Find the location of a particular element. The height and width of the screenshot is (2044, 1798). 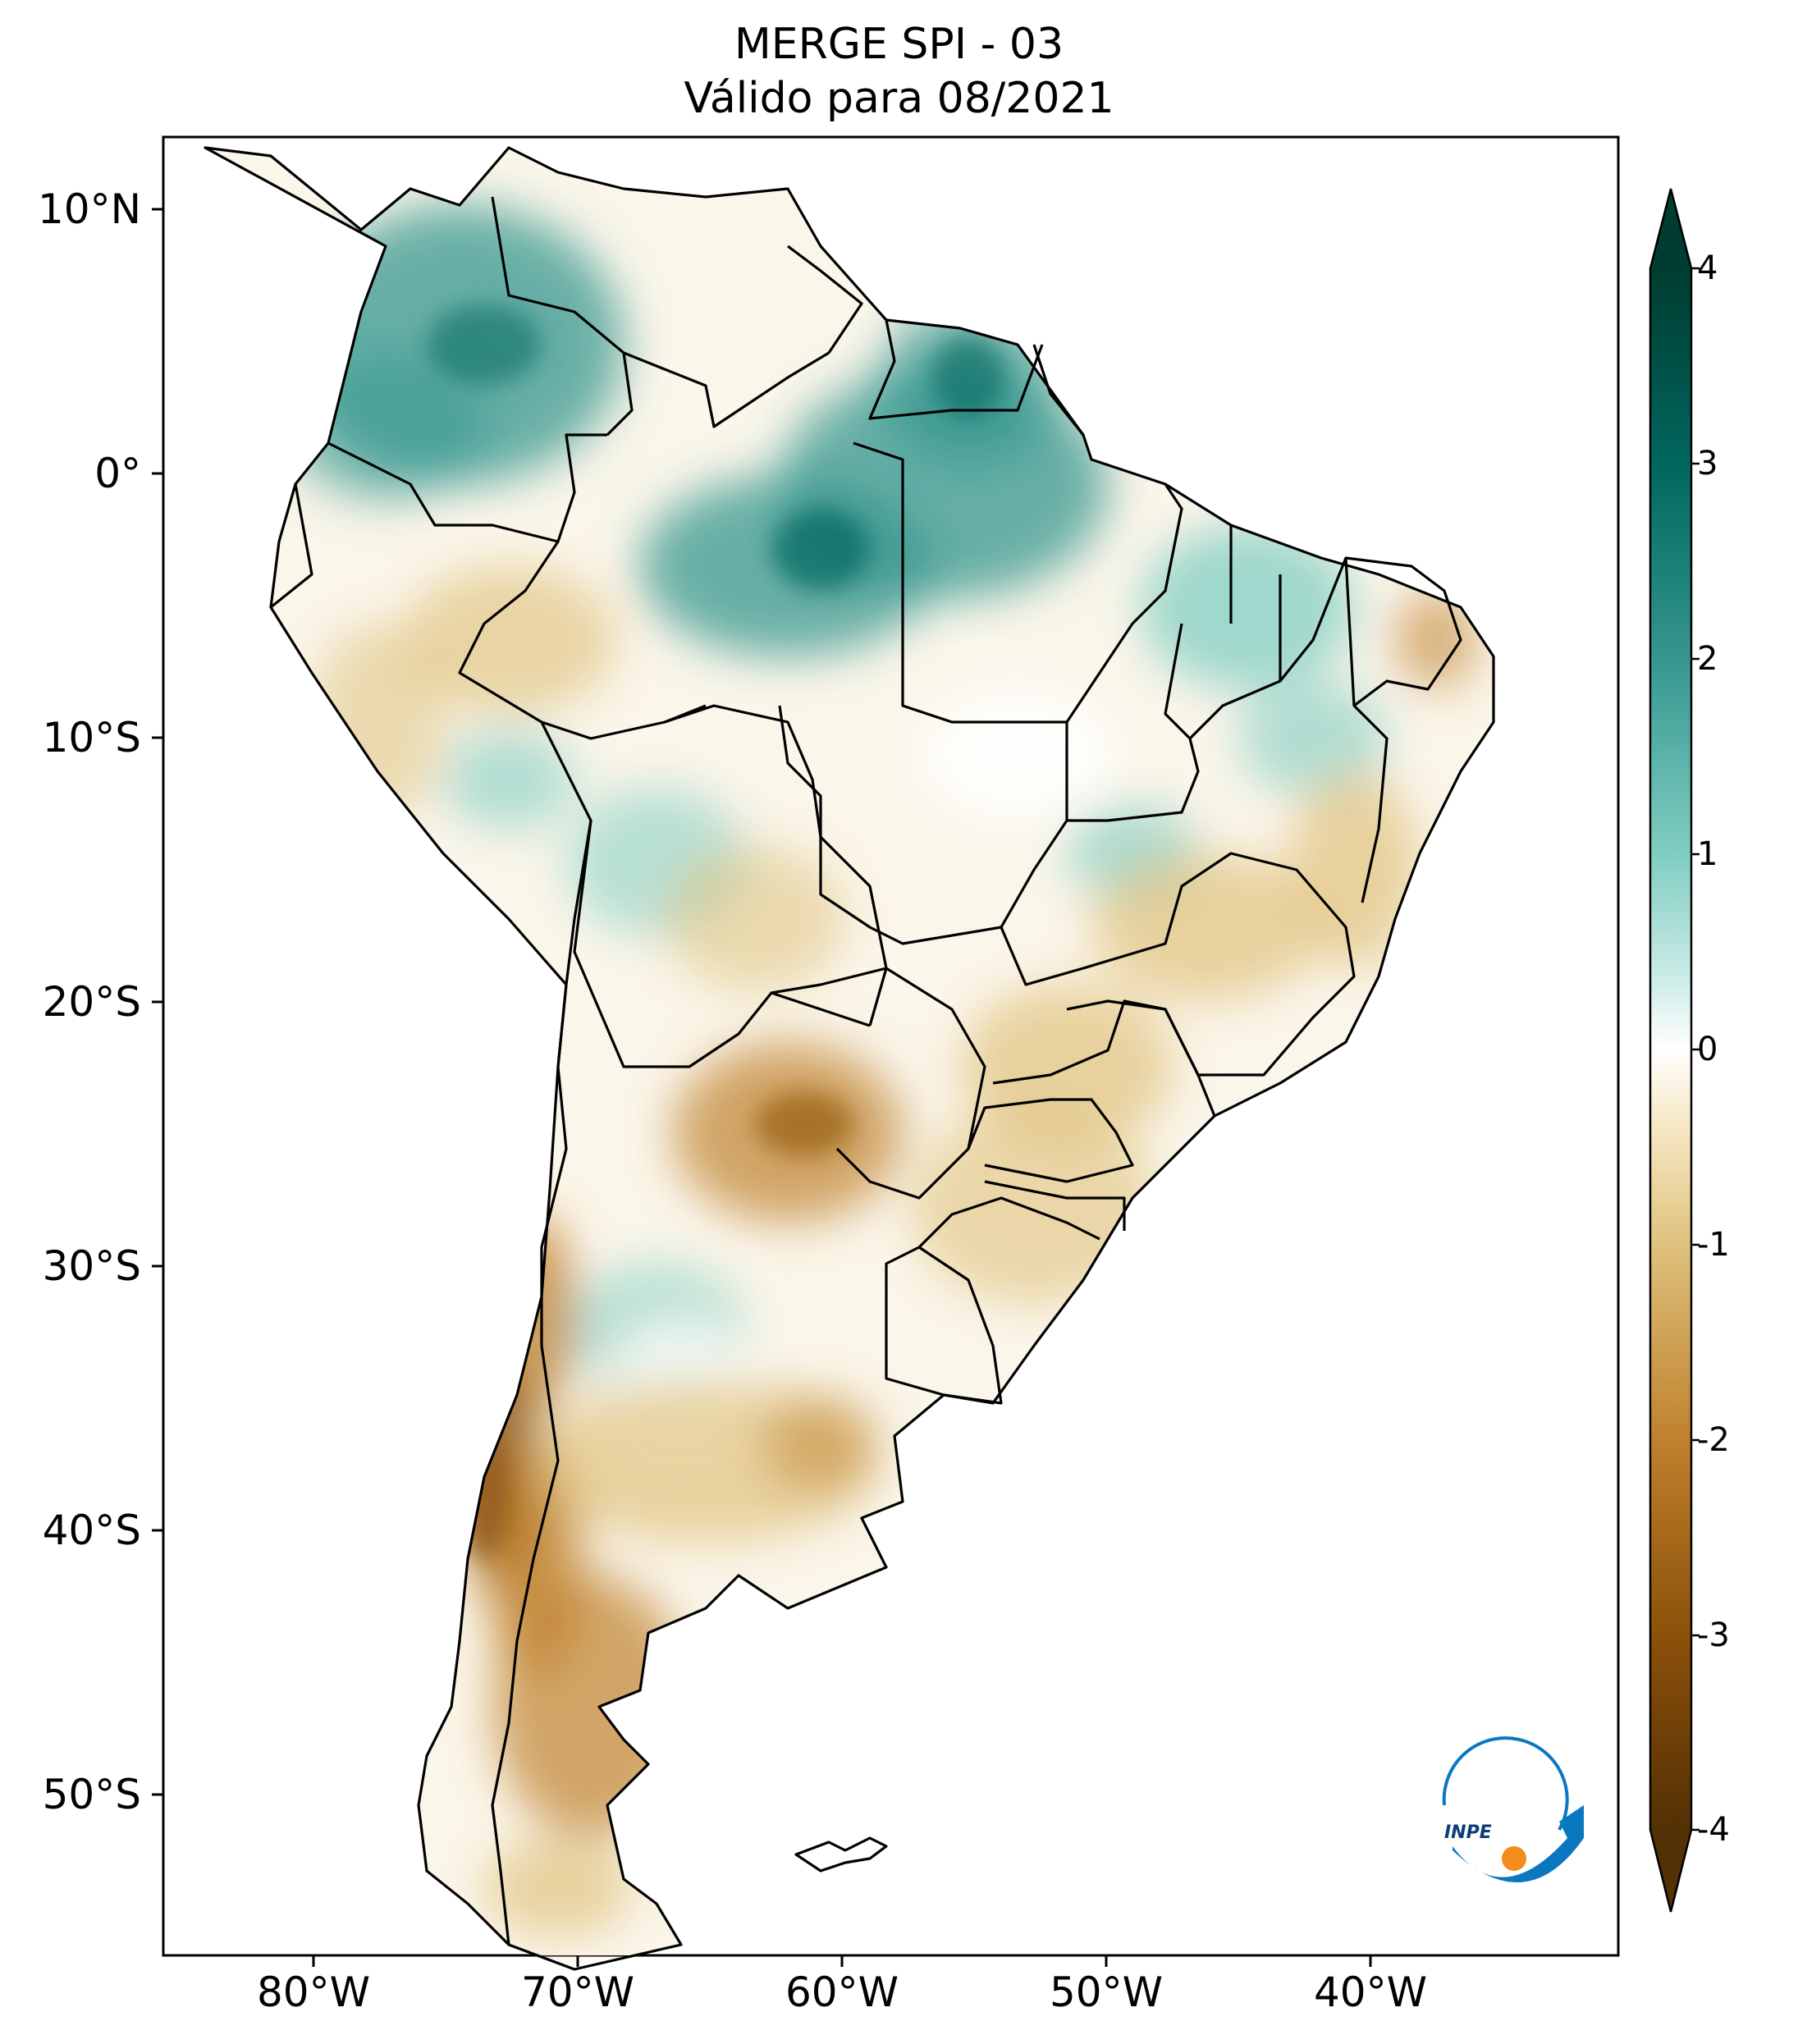

border-northeast-states is located at coordinates (1345, 616).